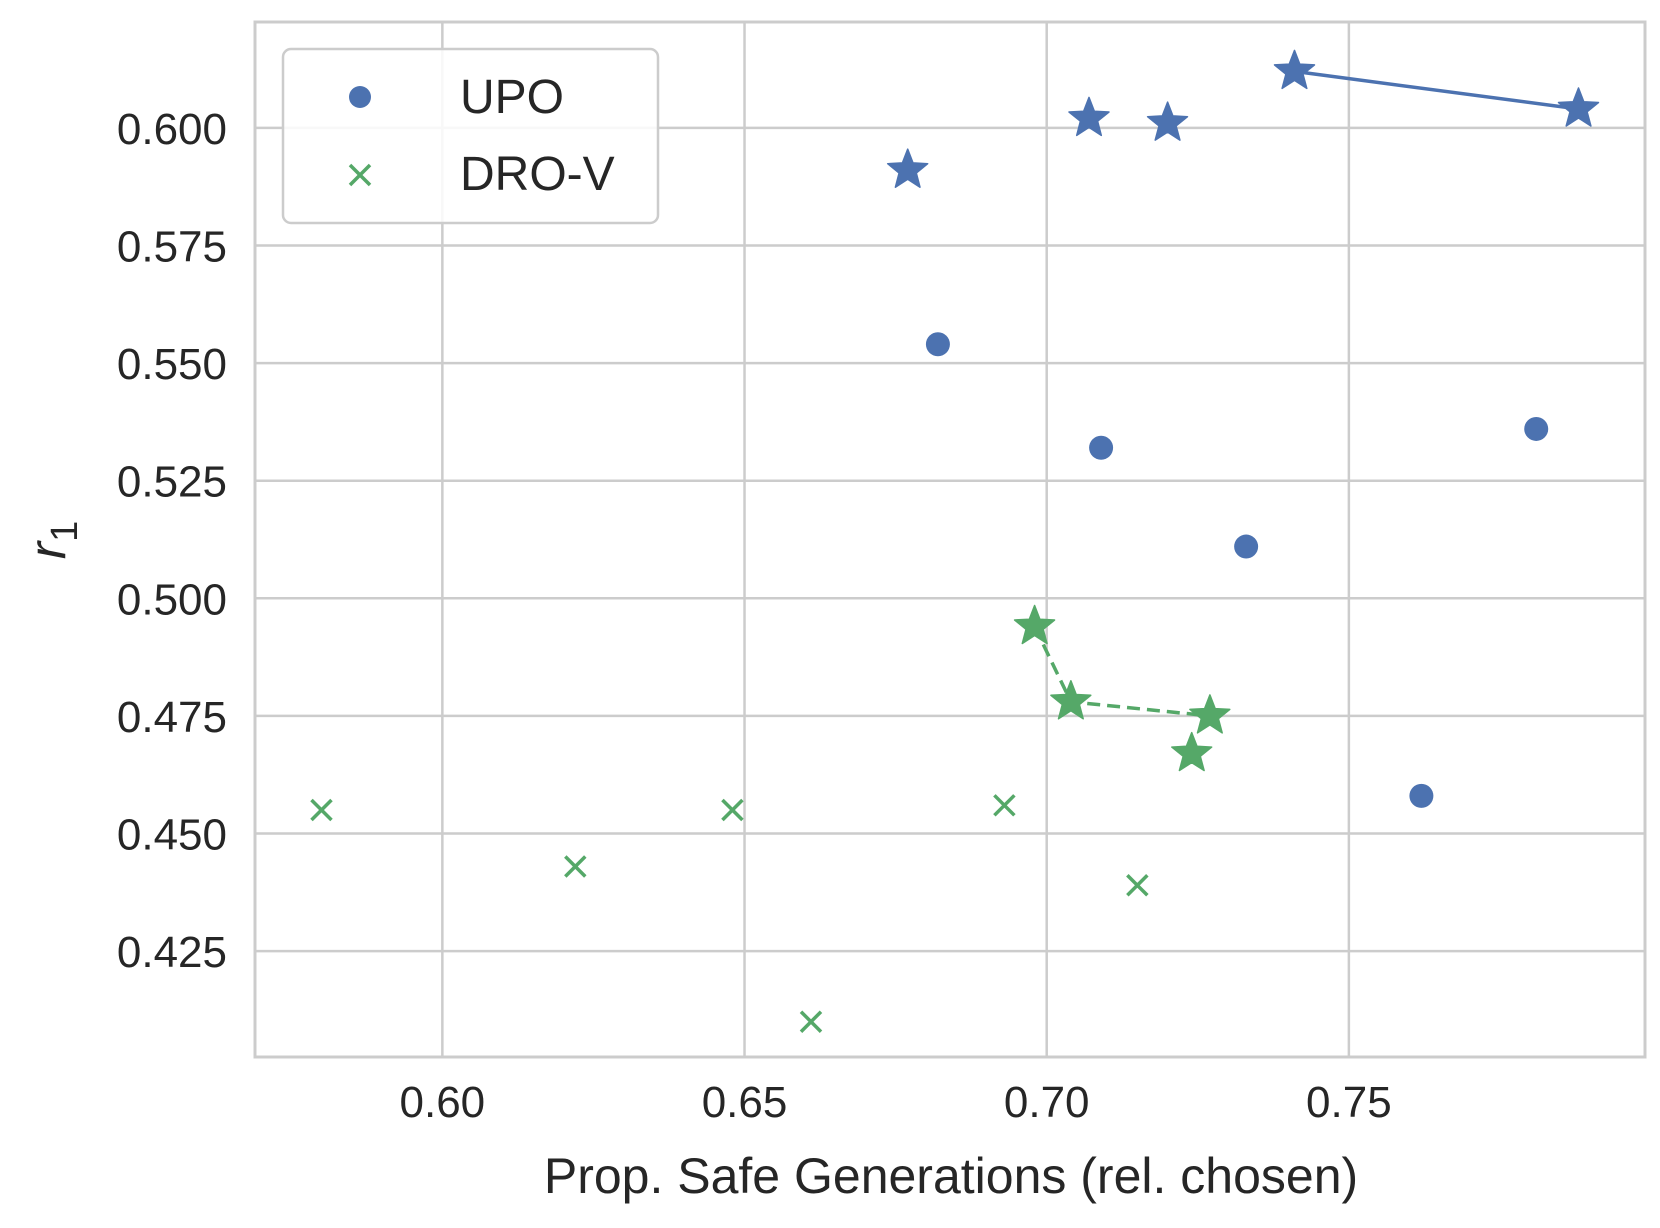 The height and width of the screenshot is (1228, 1660). What do you see at coordinates (896, 1102) in the screenshot?
I see `x-axis-ticks: 0.60 0.65 0.70 0.75` at bounding box center [896, 1102].